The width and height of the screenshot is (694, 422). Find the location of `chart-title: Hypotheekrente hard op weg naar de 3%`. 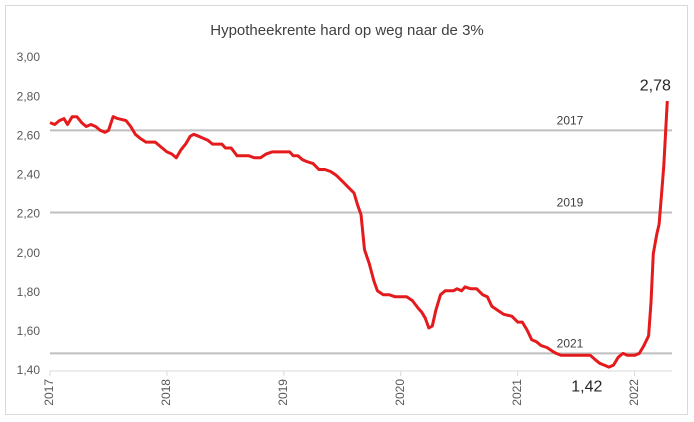

chart-title: Hypotheekrente hard op weg naar de 3% is located at coordinates (347, 30).